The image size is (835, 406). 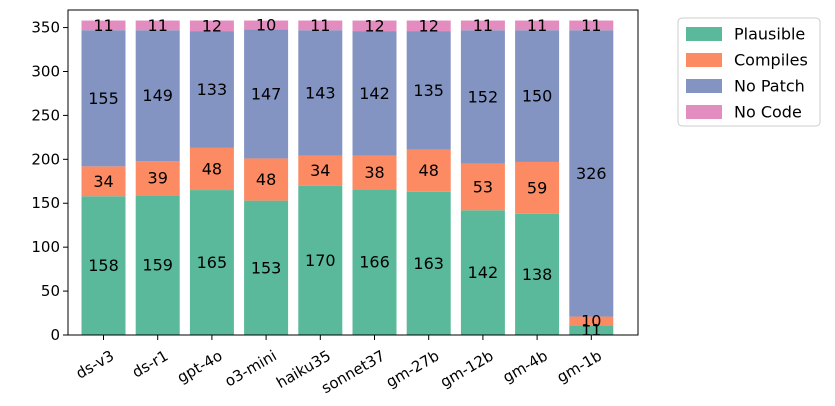 What do you see at coordinates (428, 263) in the screenshot?
I see `bar-value-label: 163` at bounding box center [428, 263].